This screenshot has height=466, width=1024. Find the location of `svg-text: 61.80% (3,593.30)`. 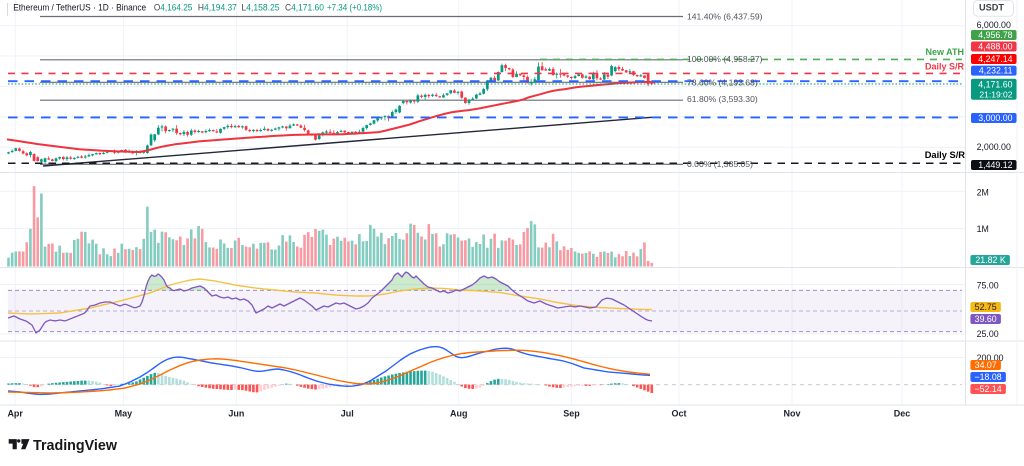

svg-text: 61.80% (3,593.30) is located at coordinates (722, 99).